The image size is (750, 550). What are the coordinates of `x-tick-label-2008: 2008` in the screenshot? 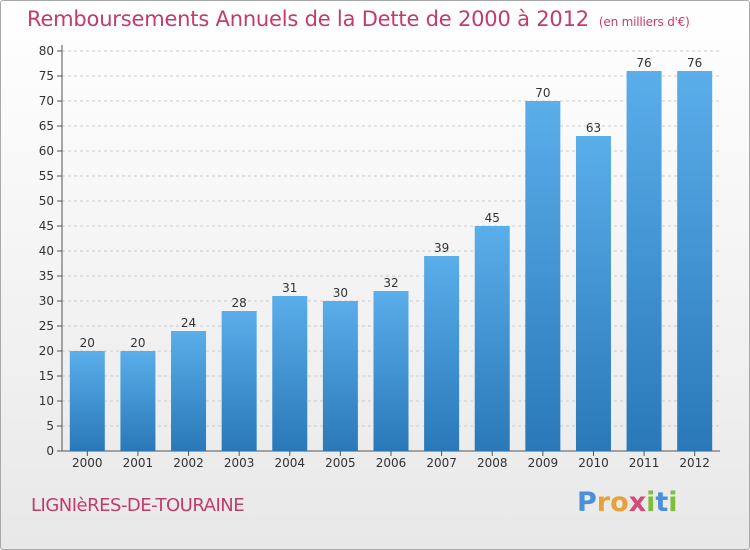 It's located at (492, 463).